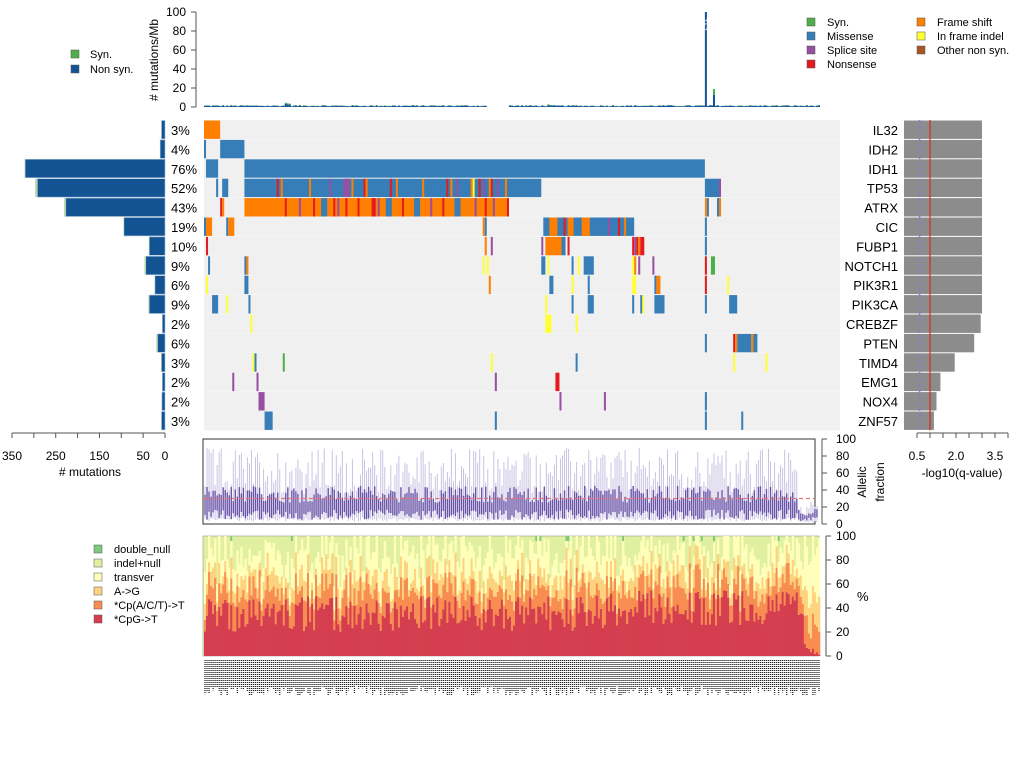 Image resolution: width=1020 pixels, height=767 pixels. What do you see at coordinates (101, 55) in the screenshot?
I see `rate-legend-label: Syn.` at bounding box center [101, 55].